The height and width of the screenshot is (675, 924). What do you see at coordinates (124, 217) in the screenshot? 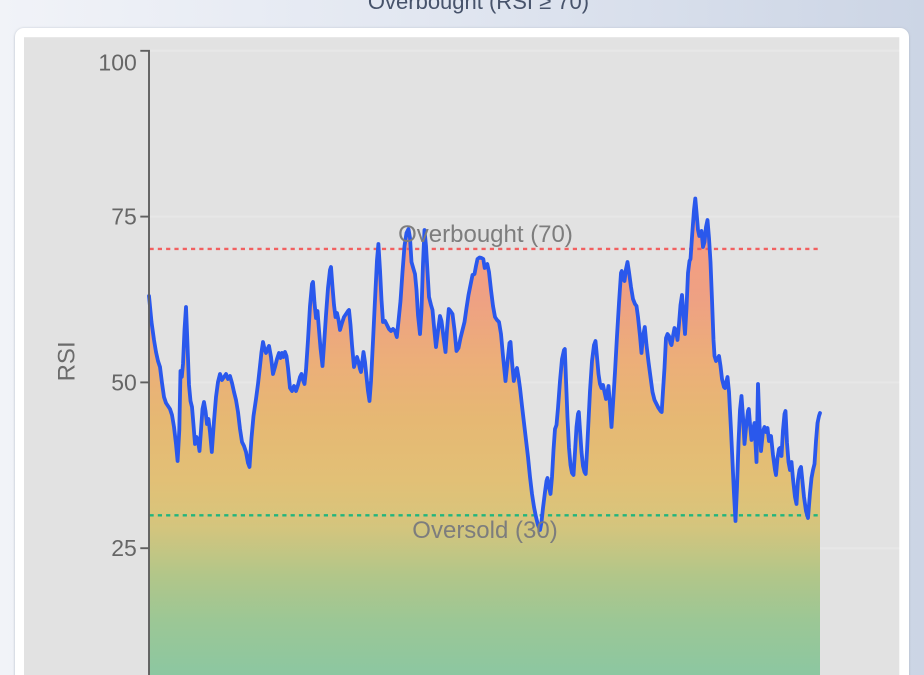
I see `svg-text: 75` at bounding box center [124, 217].